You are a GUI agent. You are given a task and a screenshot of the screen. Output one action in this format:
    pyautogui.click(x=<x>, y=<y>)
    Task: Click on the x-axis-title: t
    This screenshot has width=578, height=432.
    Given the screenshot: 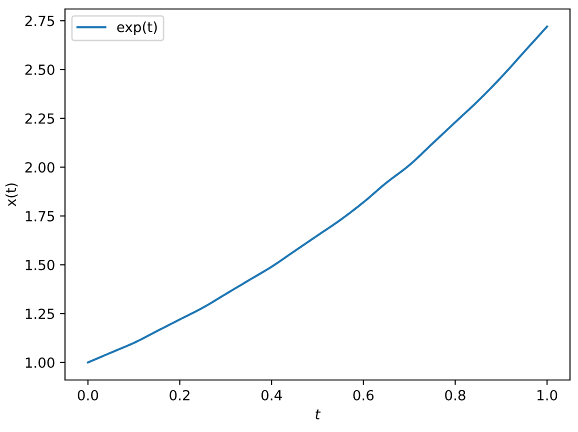 What is the action you would take?
    pyautogui.click(x=318, y=415)
    